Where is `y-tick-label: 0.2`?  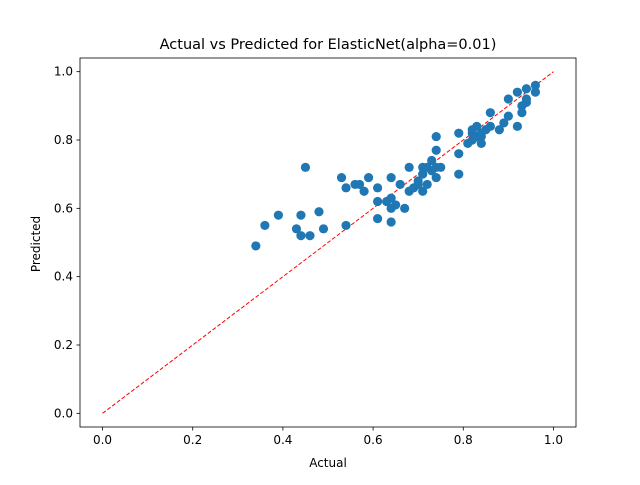
y-tick-label: 0.2 is located at coordinates (63, 345).